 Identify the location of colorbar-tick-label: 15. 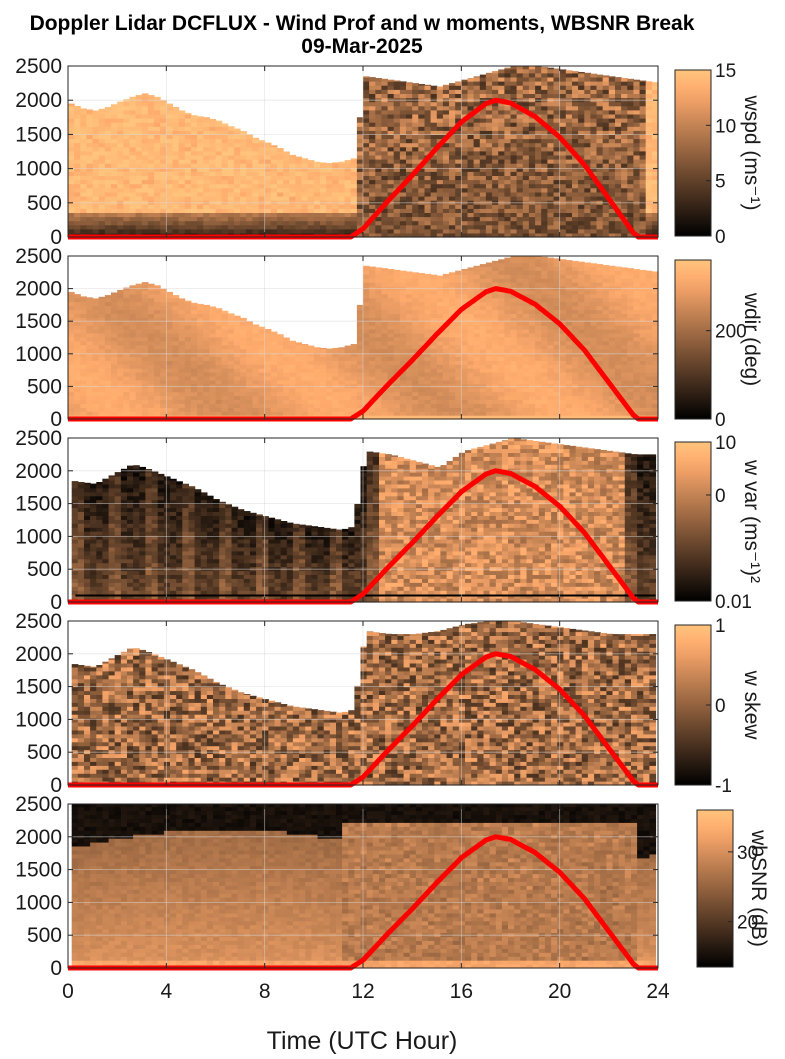
(725, 71).